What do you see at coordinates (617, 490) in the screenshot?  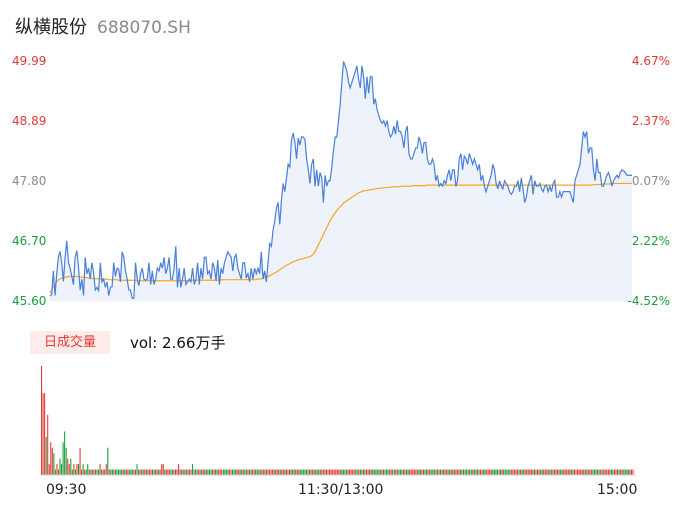 I see `time-tick-close: 15:00` at bounding box center [617, 490].